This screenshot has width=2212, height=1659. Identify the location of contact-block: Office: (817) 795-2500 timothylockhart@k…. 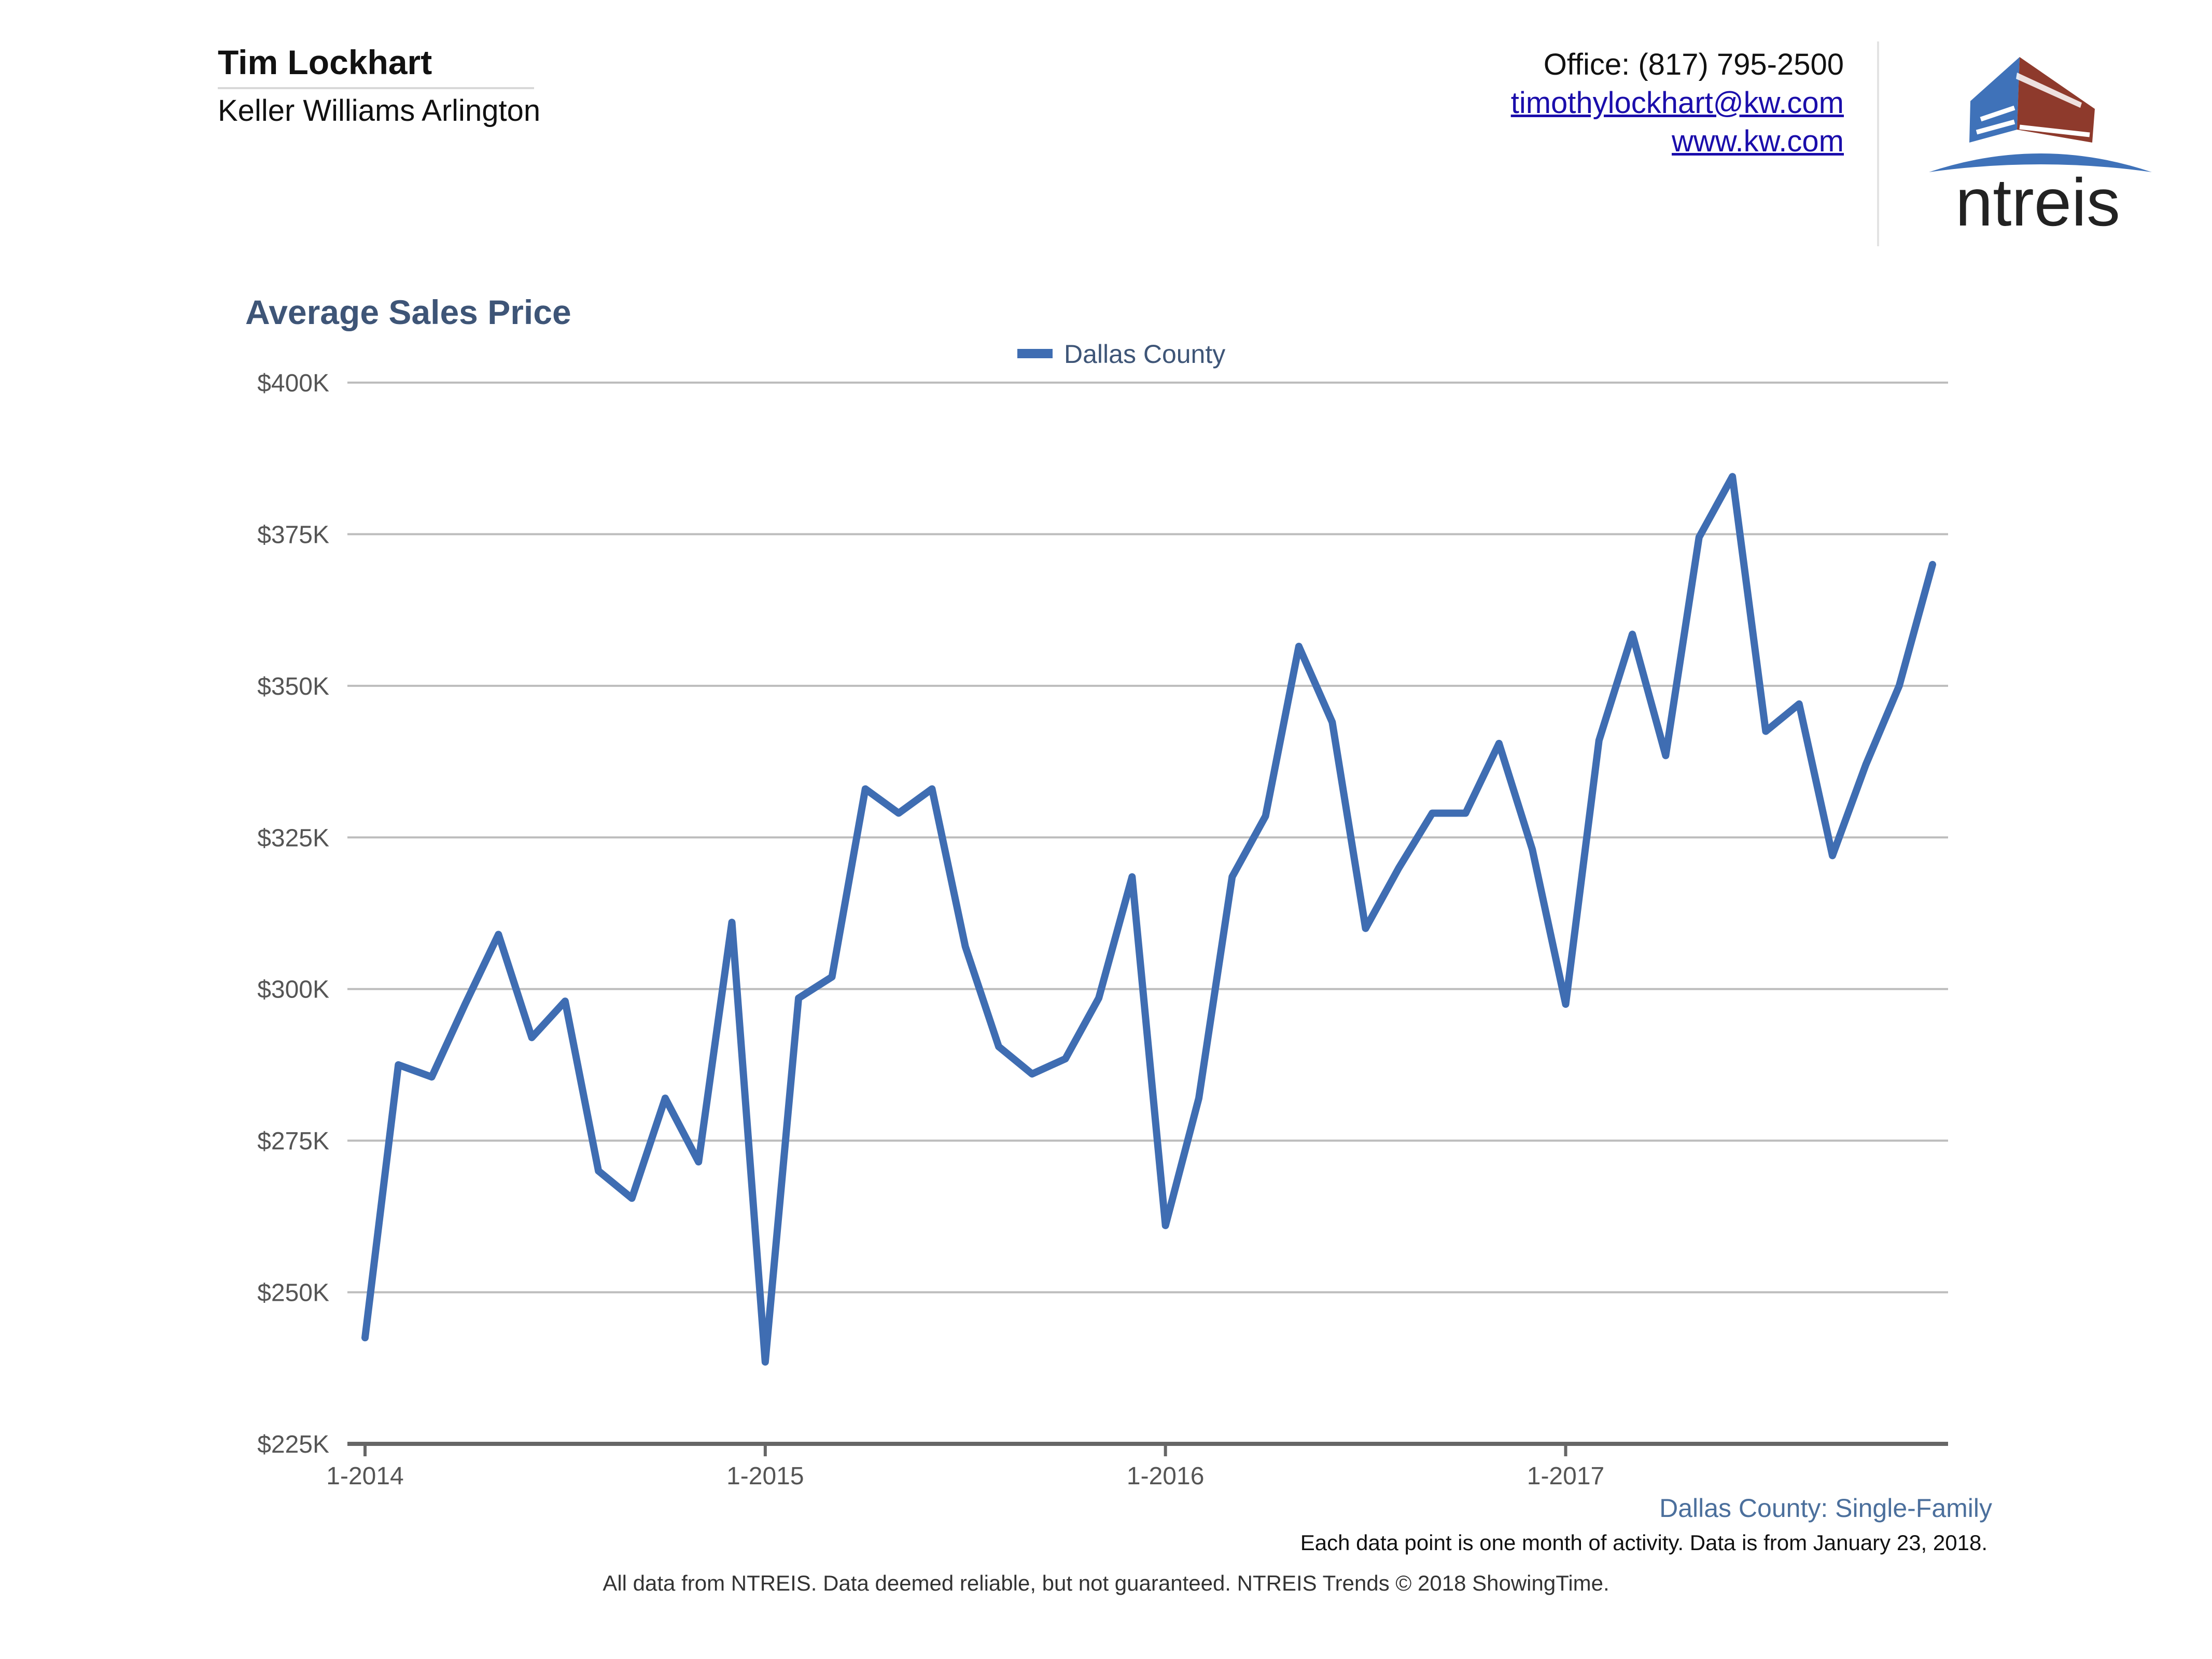
(1677, 103).